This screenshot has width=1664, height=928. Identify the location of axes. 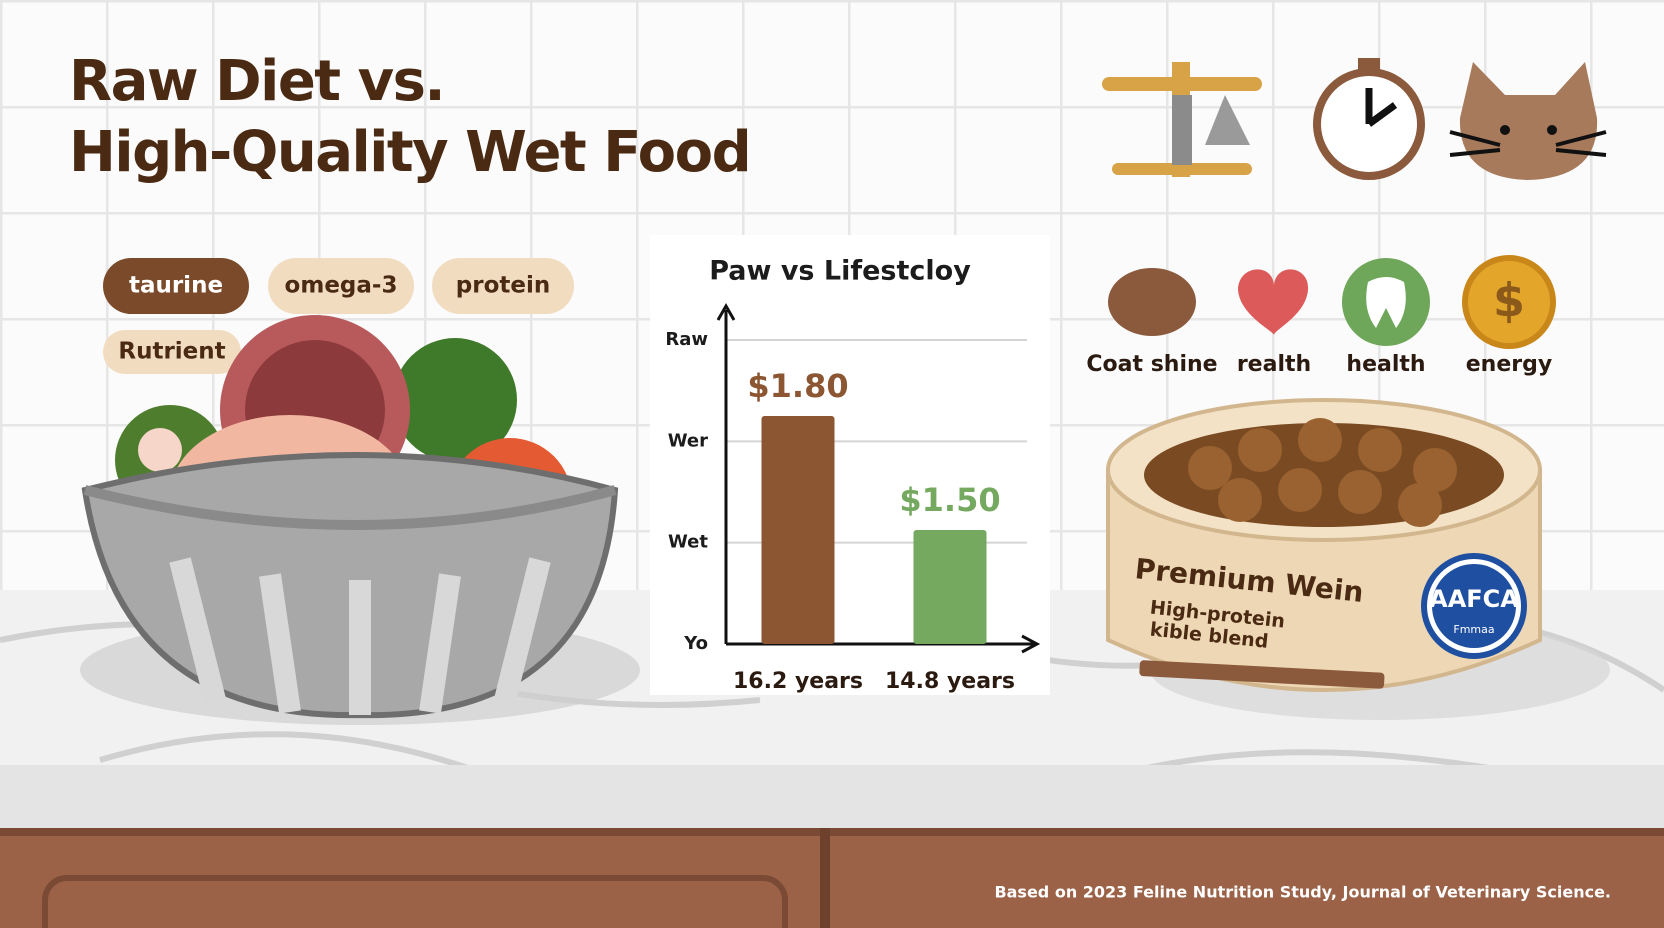
(878, 478).